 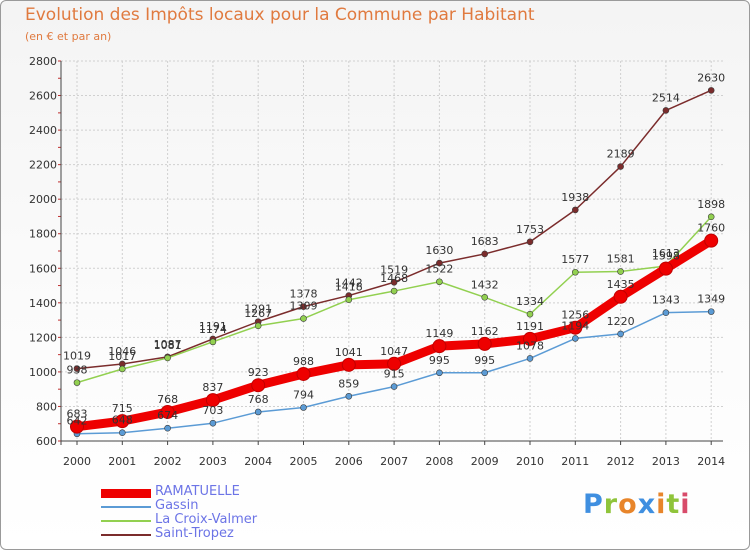 I want to click on x-tick-label: 2002, so click(x=168, y=461).